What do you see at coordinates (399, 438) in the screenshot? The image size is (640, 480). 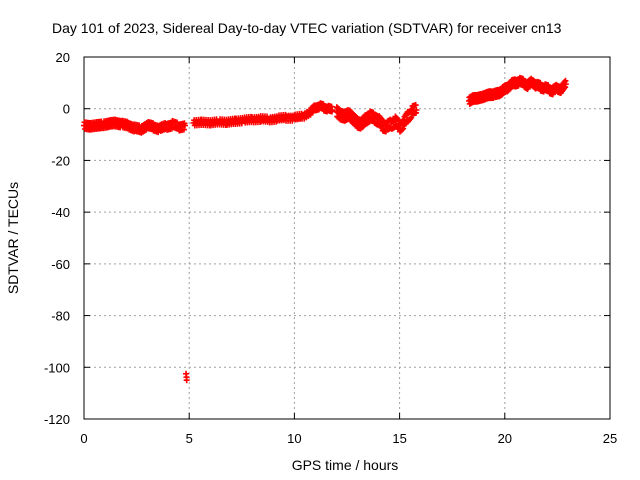 I see `x-tick-label: 15` at bounding box center [399, 438].